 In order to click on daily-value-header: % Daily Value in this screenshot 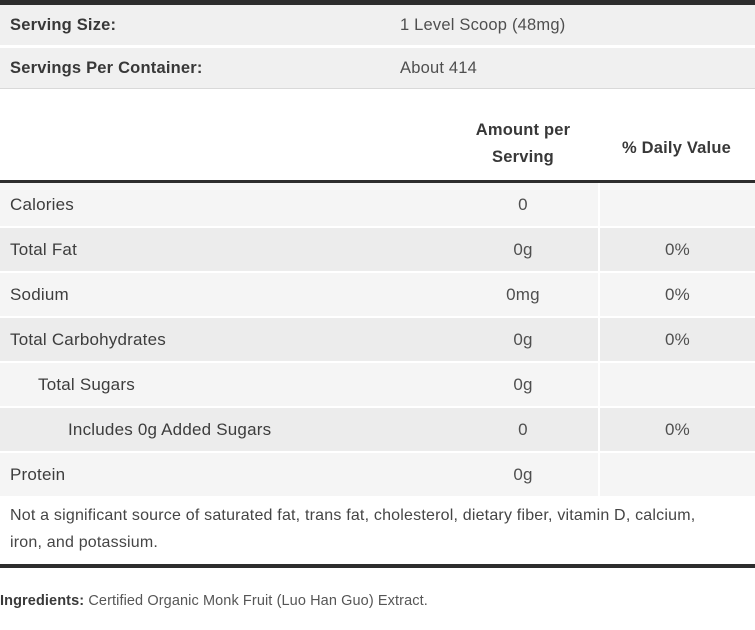, I will do `click(676, 148)`.